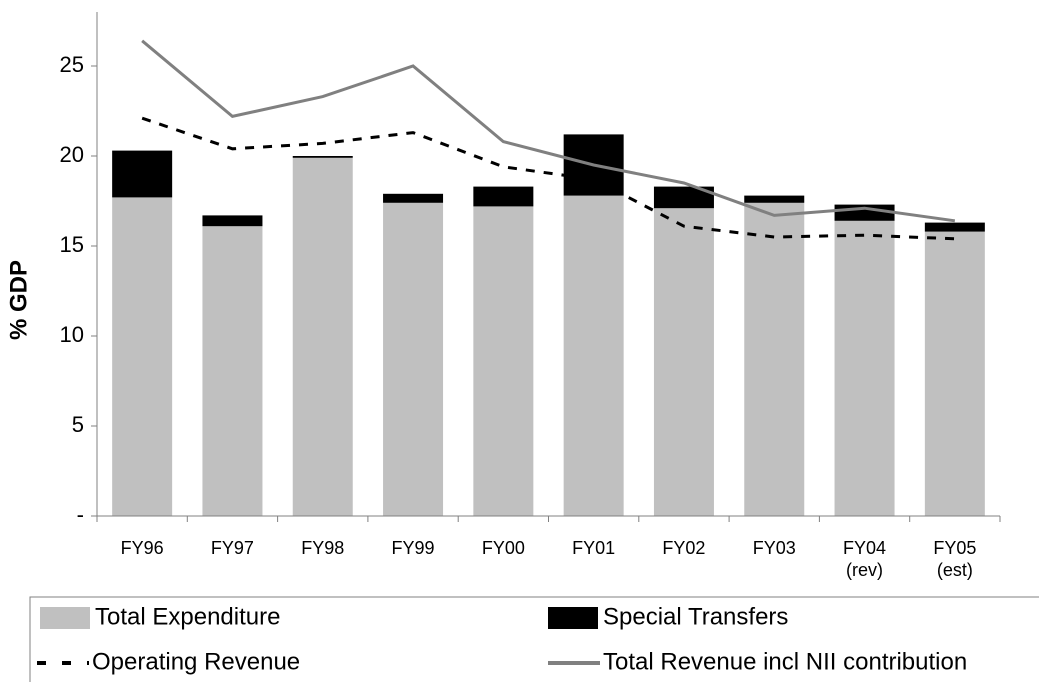  What do you see at coordinates (413, 548) in the screenshot?
I see `x-tick-label: FY99` at bounding box center [413, 548].